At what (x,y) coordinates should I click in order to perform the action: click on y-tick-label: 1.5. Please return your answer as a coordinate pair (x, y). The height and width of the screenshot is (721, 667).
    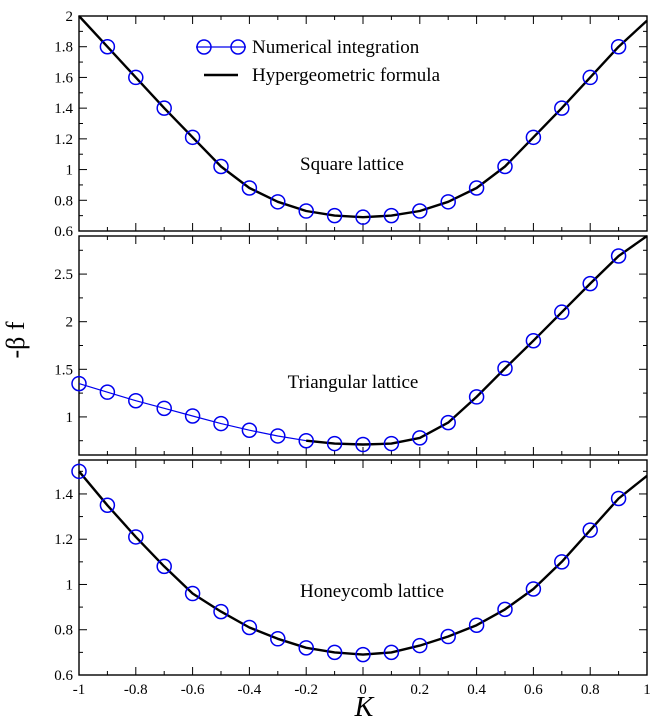
    Looking at the image, I should click on (63, 370).